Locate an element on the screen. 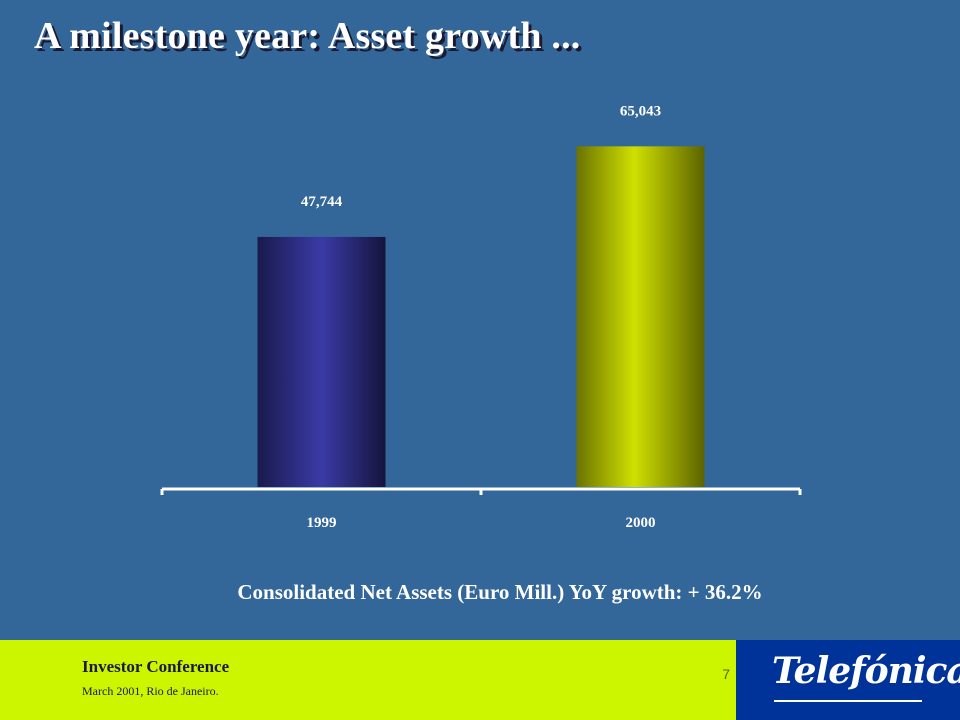 This screenshot has height=720, width=960. telefonica-logo: Telefónica is located at coordinates (848, 680).